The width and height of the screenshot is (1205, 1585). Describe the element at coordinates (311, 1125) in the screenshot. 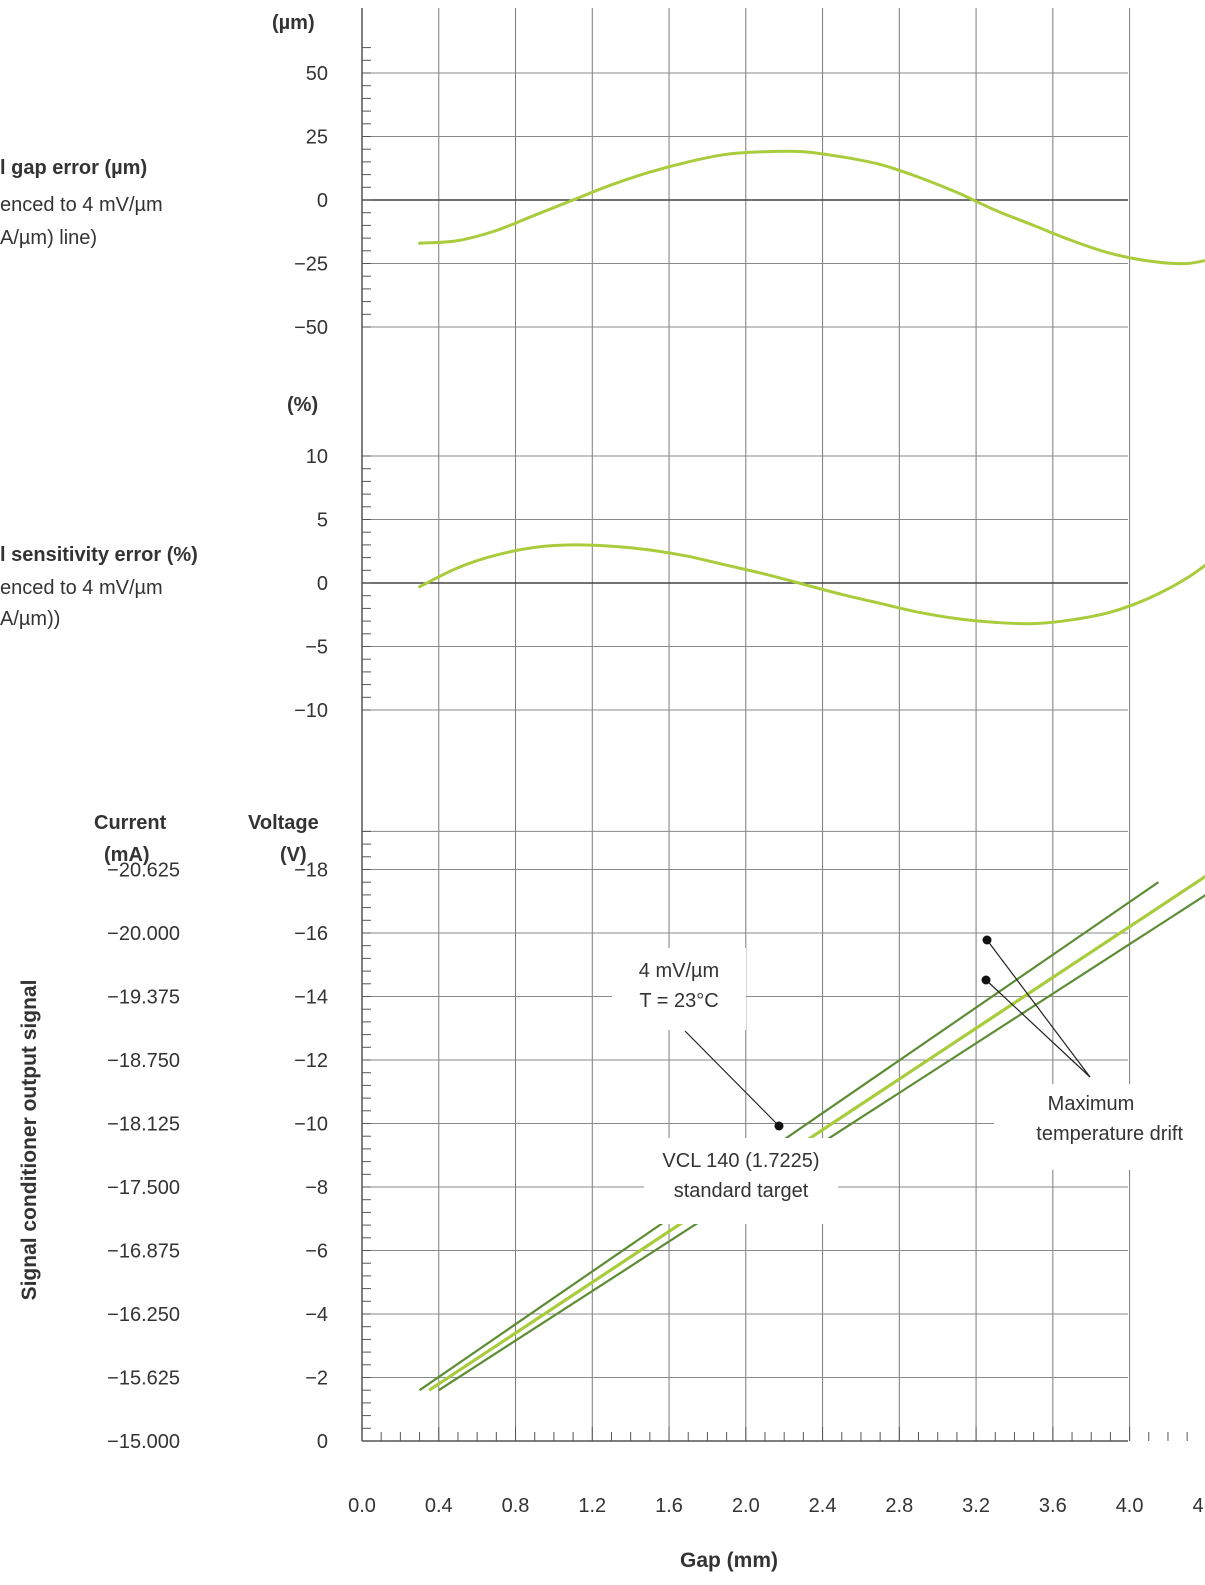

I see `voltage-tick-label: −10` at that location.